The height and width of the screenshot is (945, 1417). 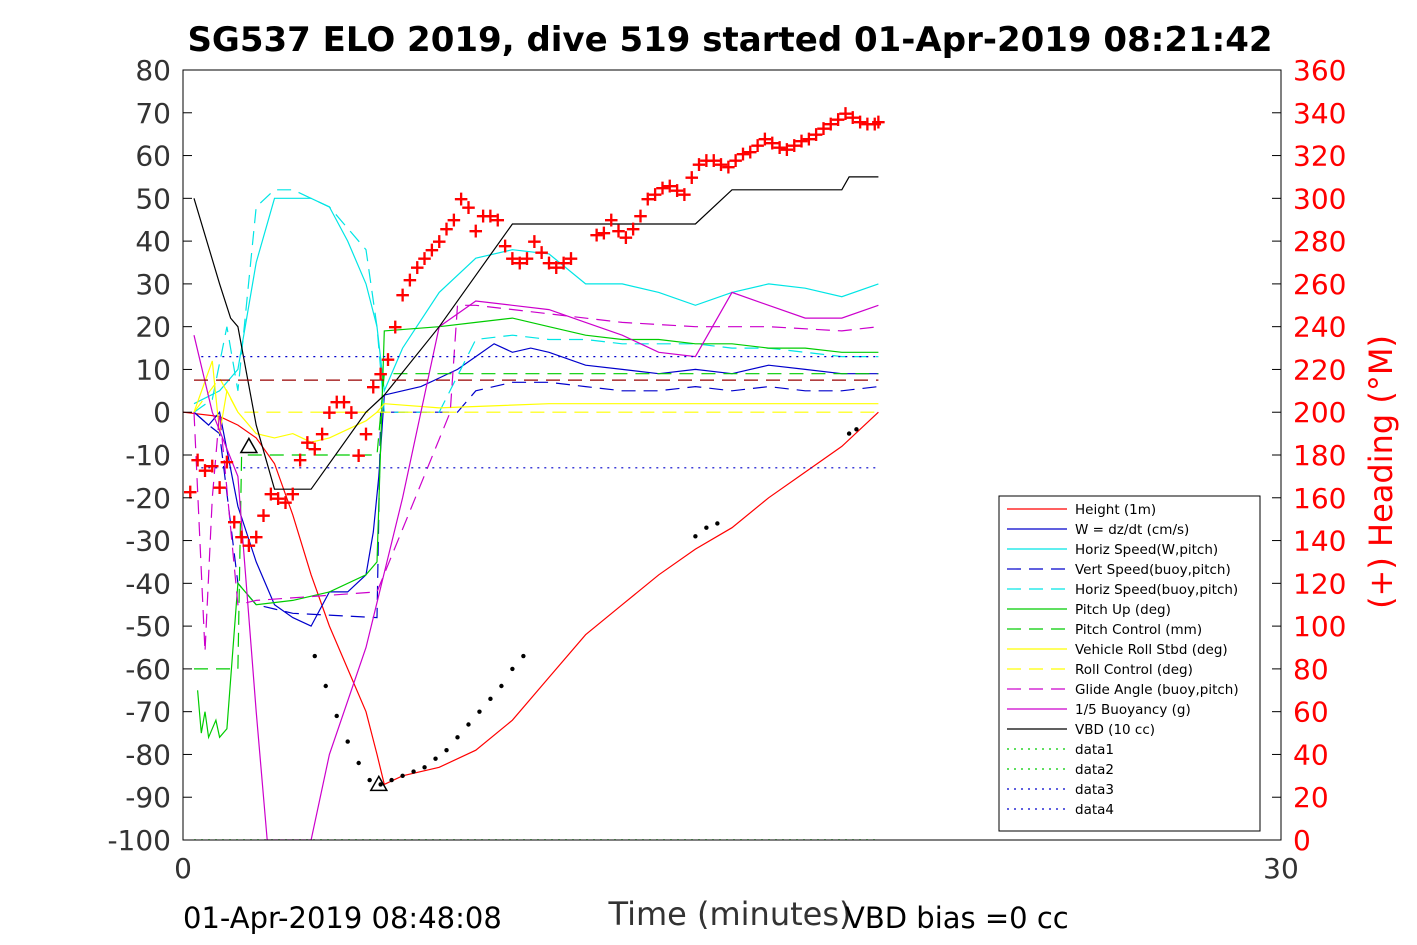 I want to click on legend-label: data3, so click(x=1094, y=790).